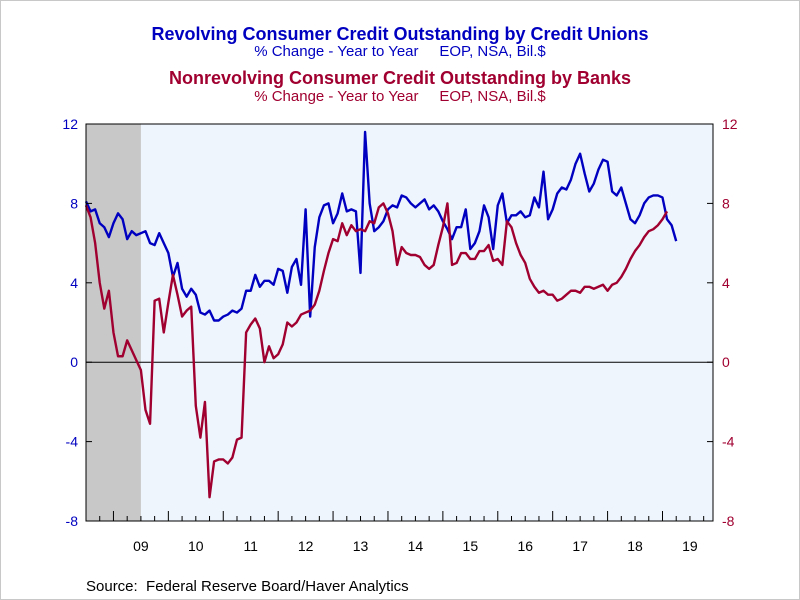 This screenshot has width=800, height=600. Describe the element at coordinates (74, 203) in the screenshot. I see `left-y-tick-label: 8` at that location.